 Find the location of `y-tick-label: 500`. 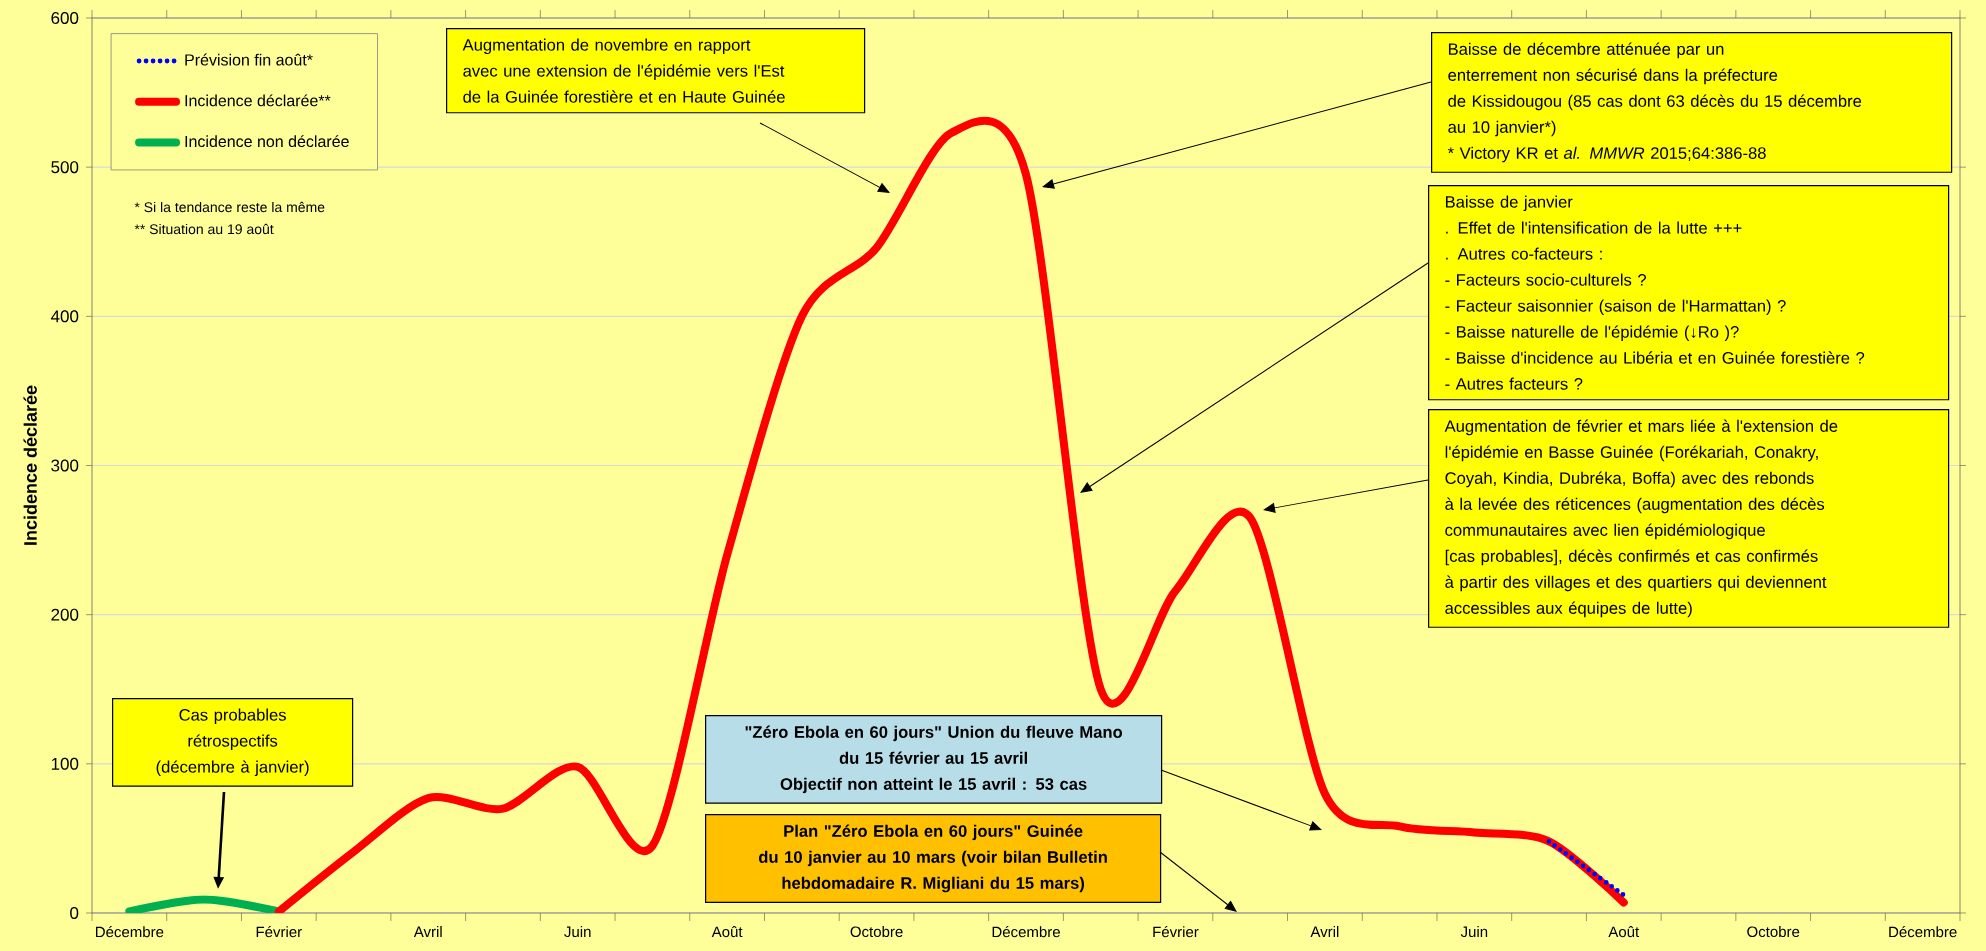

y-tick-label: 500 is located at coordinates (65, 167).